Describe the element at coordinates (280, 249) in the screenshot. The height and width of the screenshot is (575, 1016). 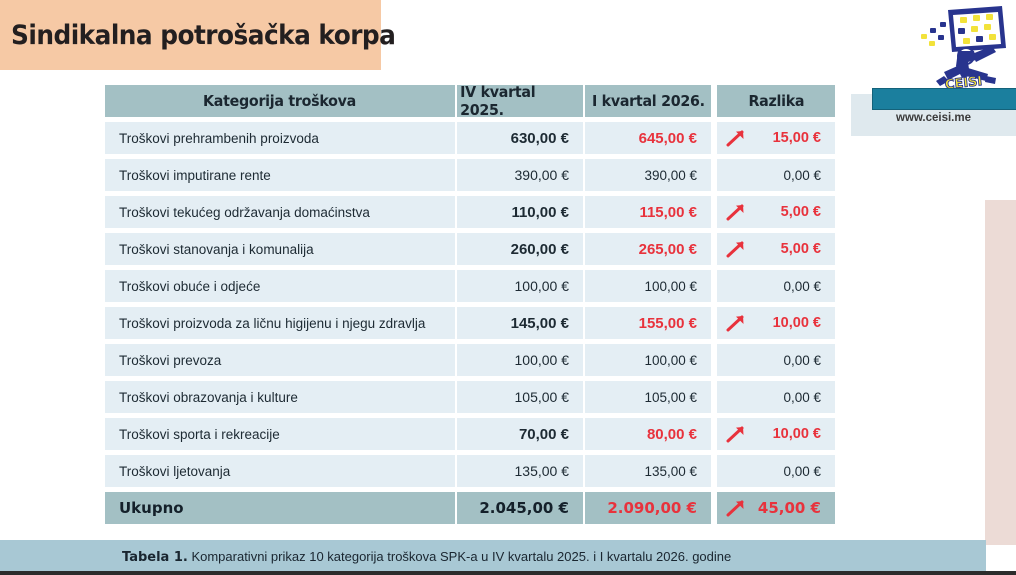
I see `row-category: Troškovi stanovanja i komunalija` at that location.